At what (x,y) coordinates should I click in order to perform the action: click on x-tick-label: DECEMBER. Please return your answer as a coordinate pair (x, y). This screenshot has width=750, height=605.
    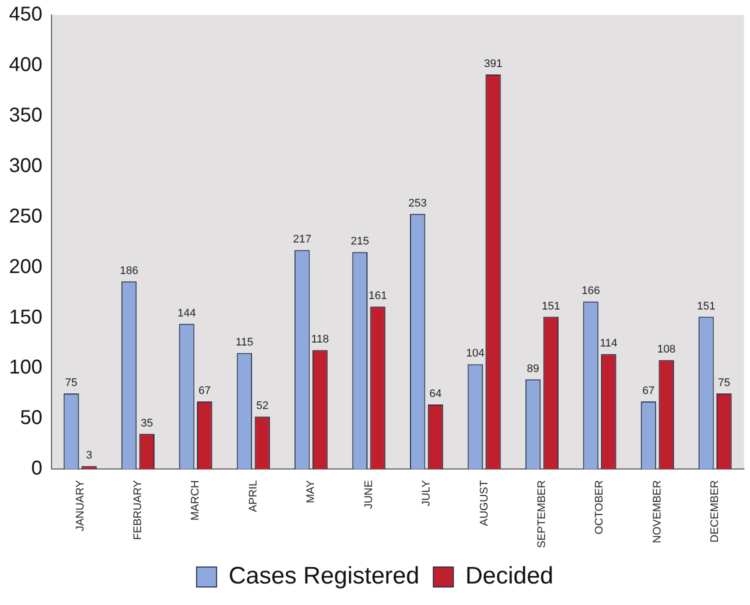
    Looking at the image, I should click on (715, 511).